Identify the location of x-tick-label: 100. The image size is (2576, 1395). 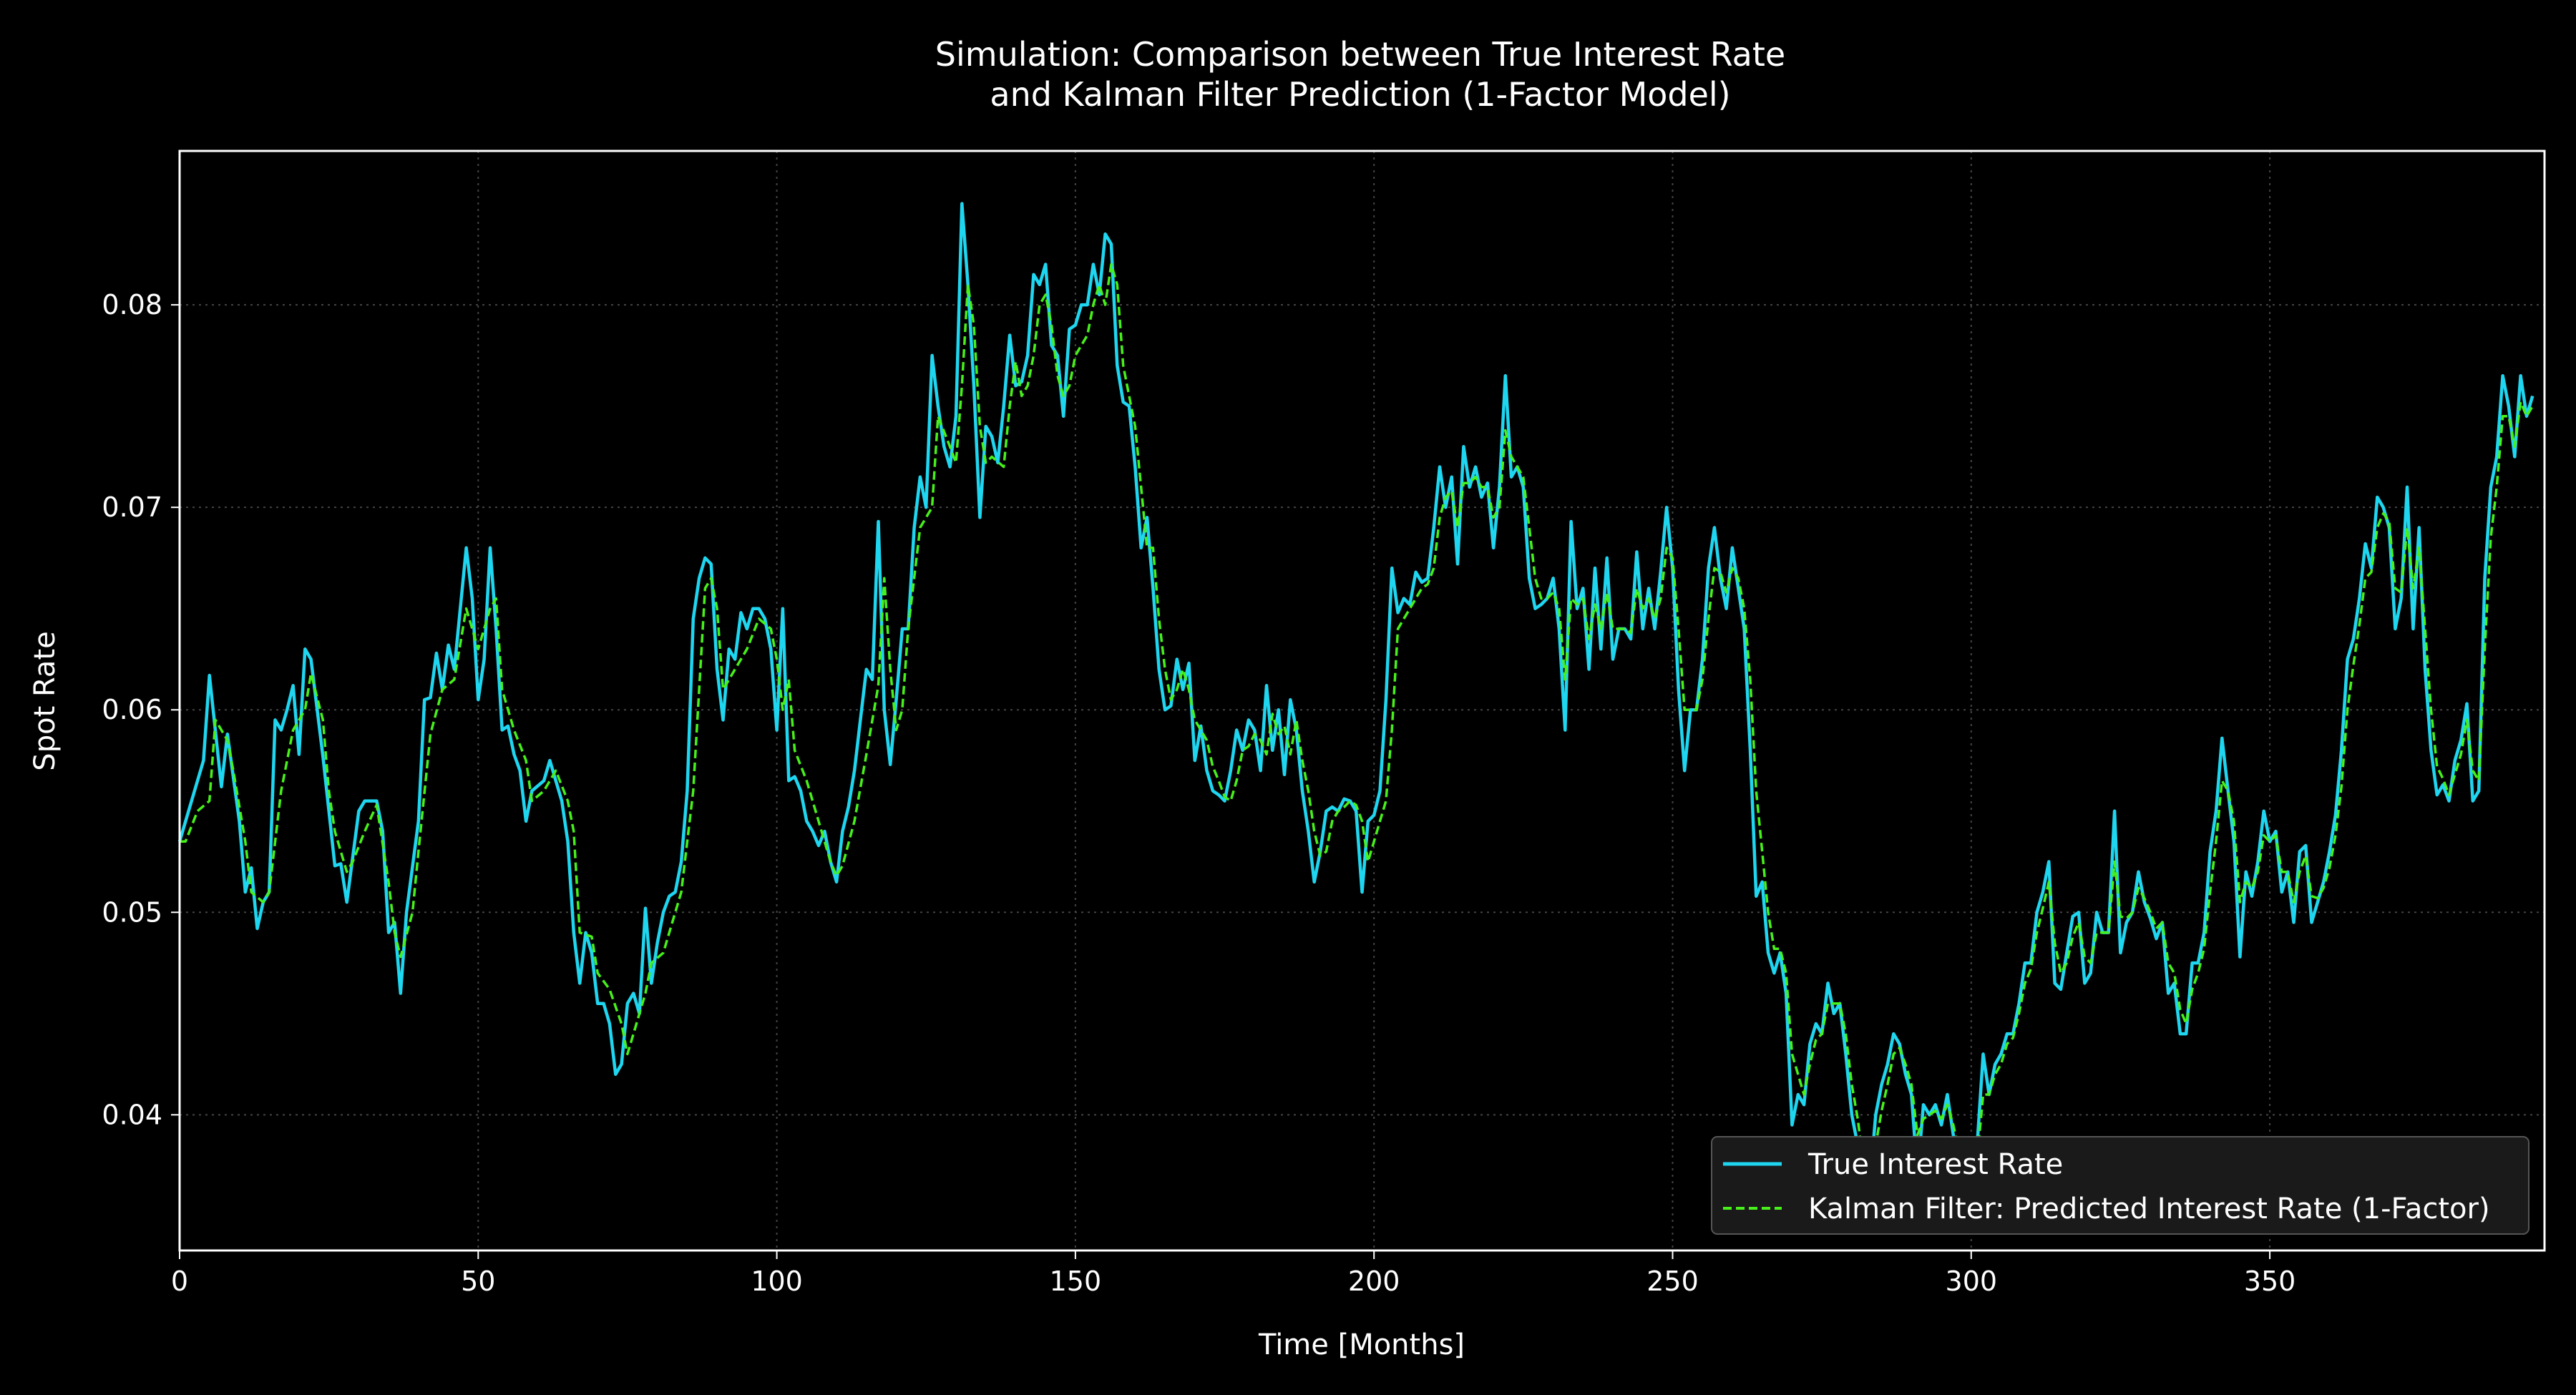
(777, 1282).